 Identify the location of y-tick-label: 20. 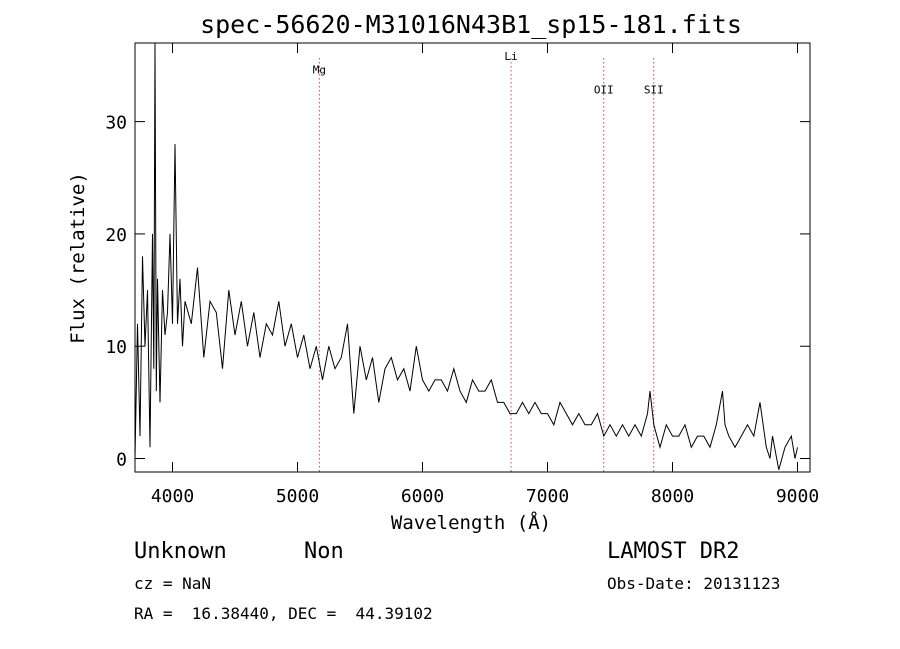
(116, 235).